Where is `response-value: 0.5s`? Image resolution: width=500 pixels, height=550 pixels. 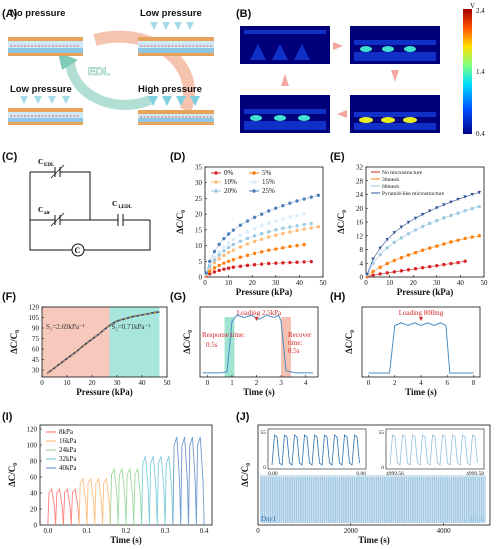 response-value: 0.5s is located at coordinates (212, 345).